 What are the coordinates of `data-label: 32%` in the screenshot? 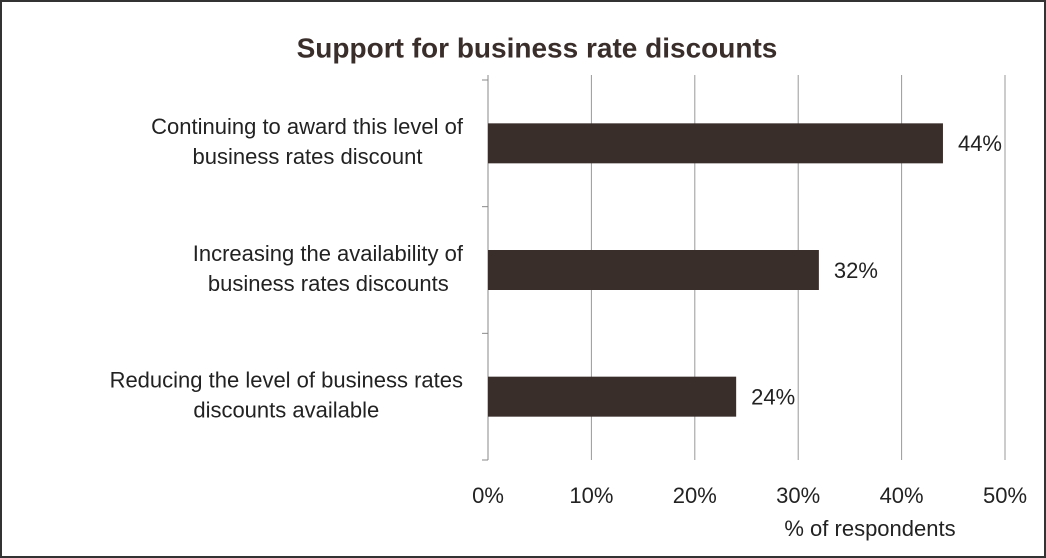 It's located at (856, 270).